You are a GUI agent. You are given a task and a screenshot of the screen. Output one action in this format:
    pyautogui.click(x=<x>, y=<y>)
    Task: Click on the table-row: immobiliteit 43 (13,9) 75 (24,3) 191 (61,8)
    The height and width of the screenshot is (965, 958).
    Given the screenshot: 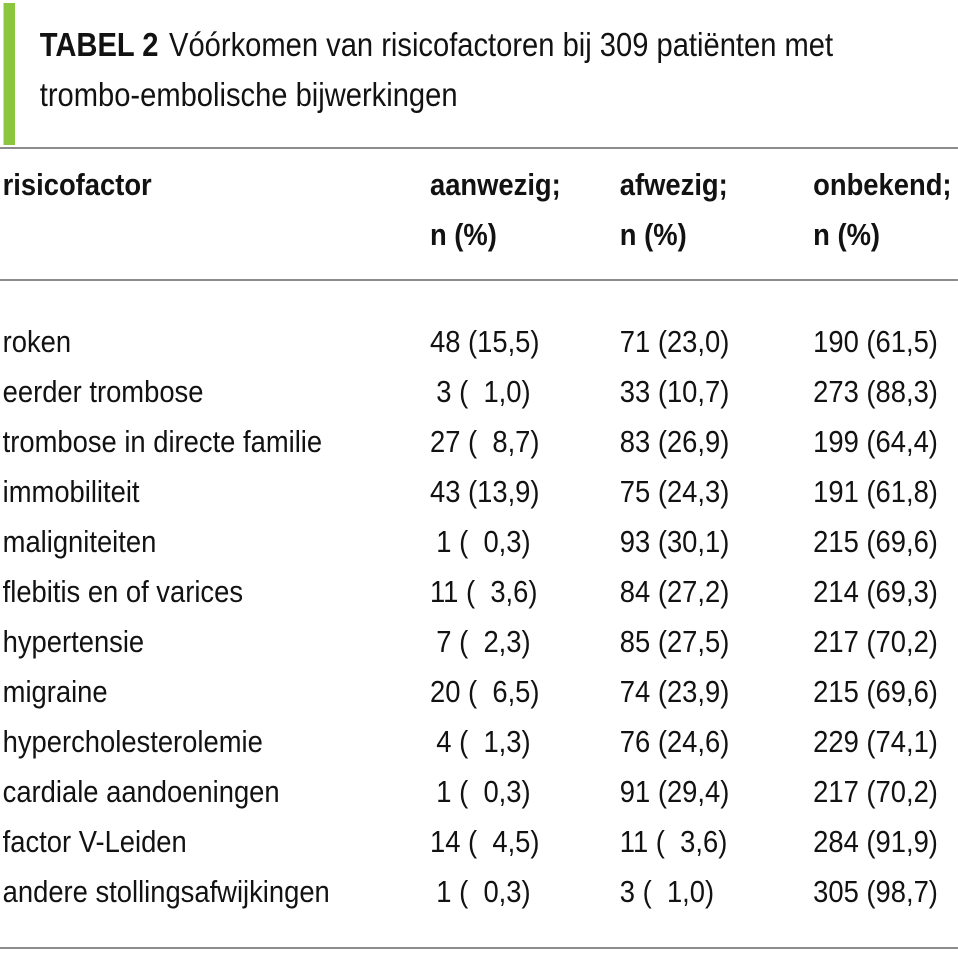 What is the action you would take?
    pyautogui.click(x=479, y=492)
    